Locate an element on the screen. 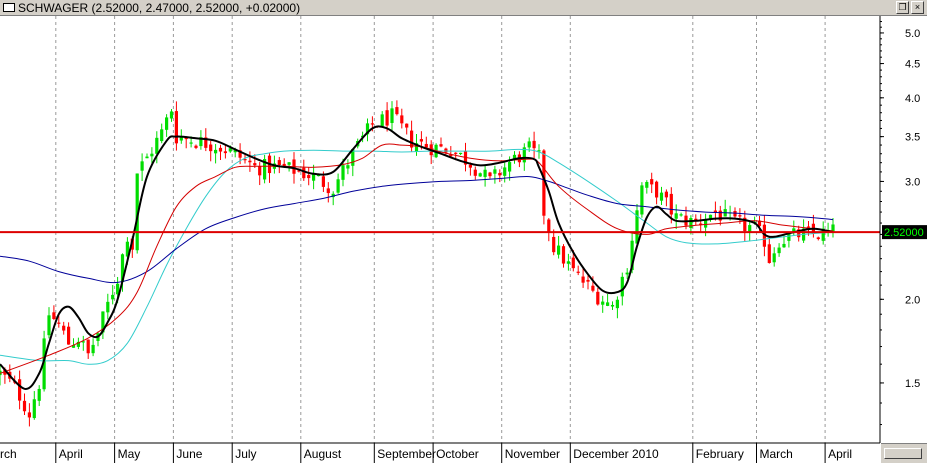  x-tick-label: February is located at coordinates (720, 454).